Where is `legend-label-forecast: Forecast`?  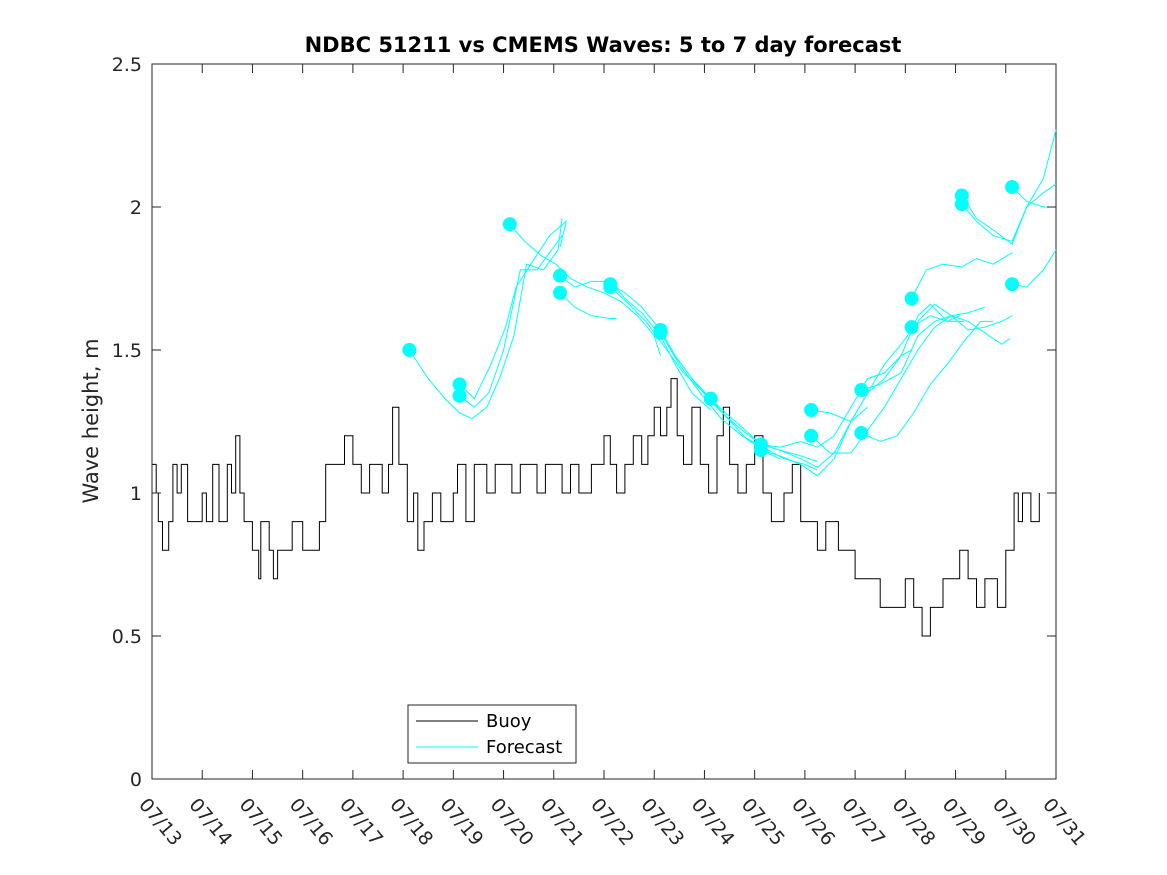
legend-label-forecast: Forecast is located at coordinates (524, 747).